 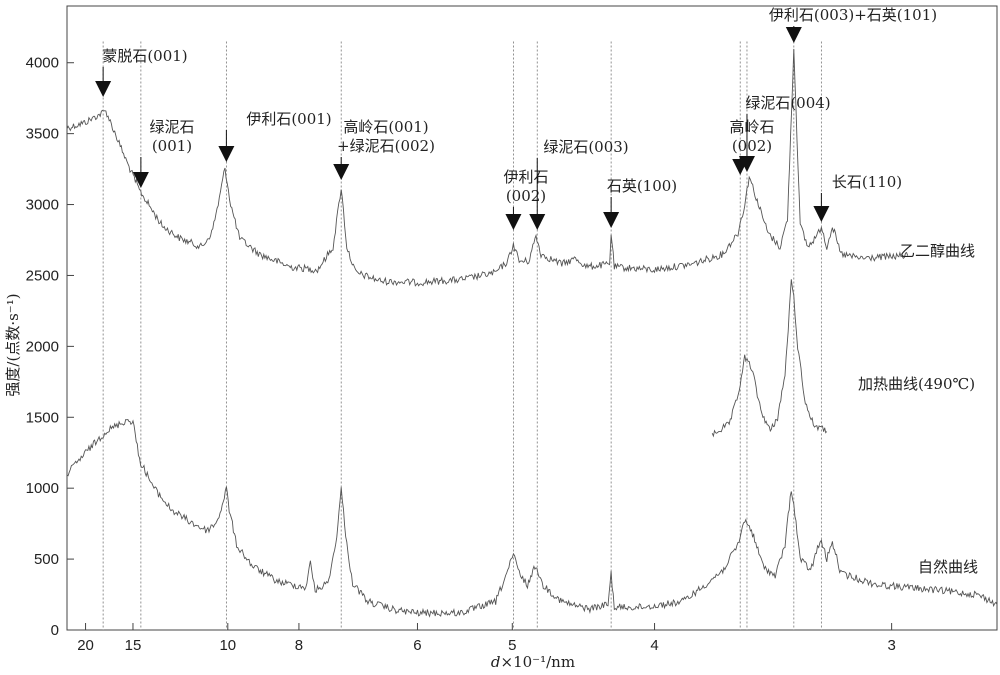 What do you see at coordinates (171, 127) in the screenshot?
I see `peak-annotation-label: 绿泥石` at bounding box center [171, 127].